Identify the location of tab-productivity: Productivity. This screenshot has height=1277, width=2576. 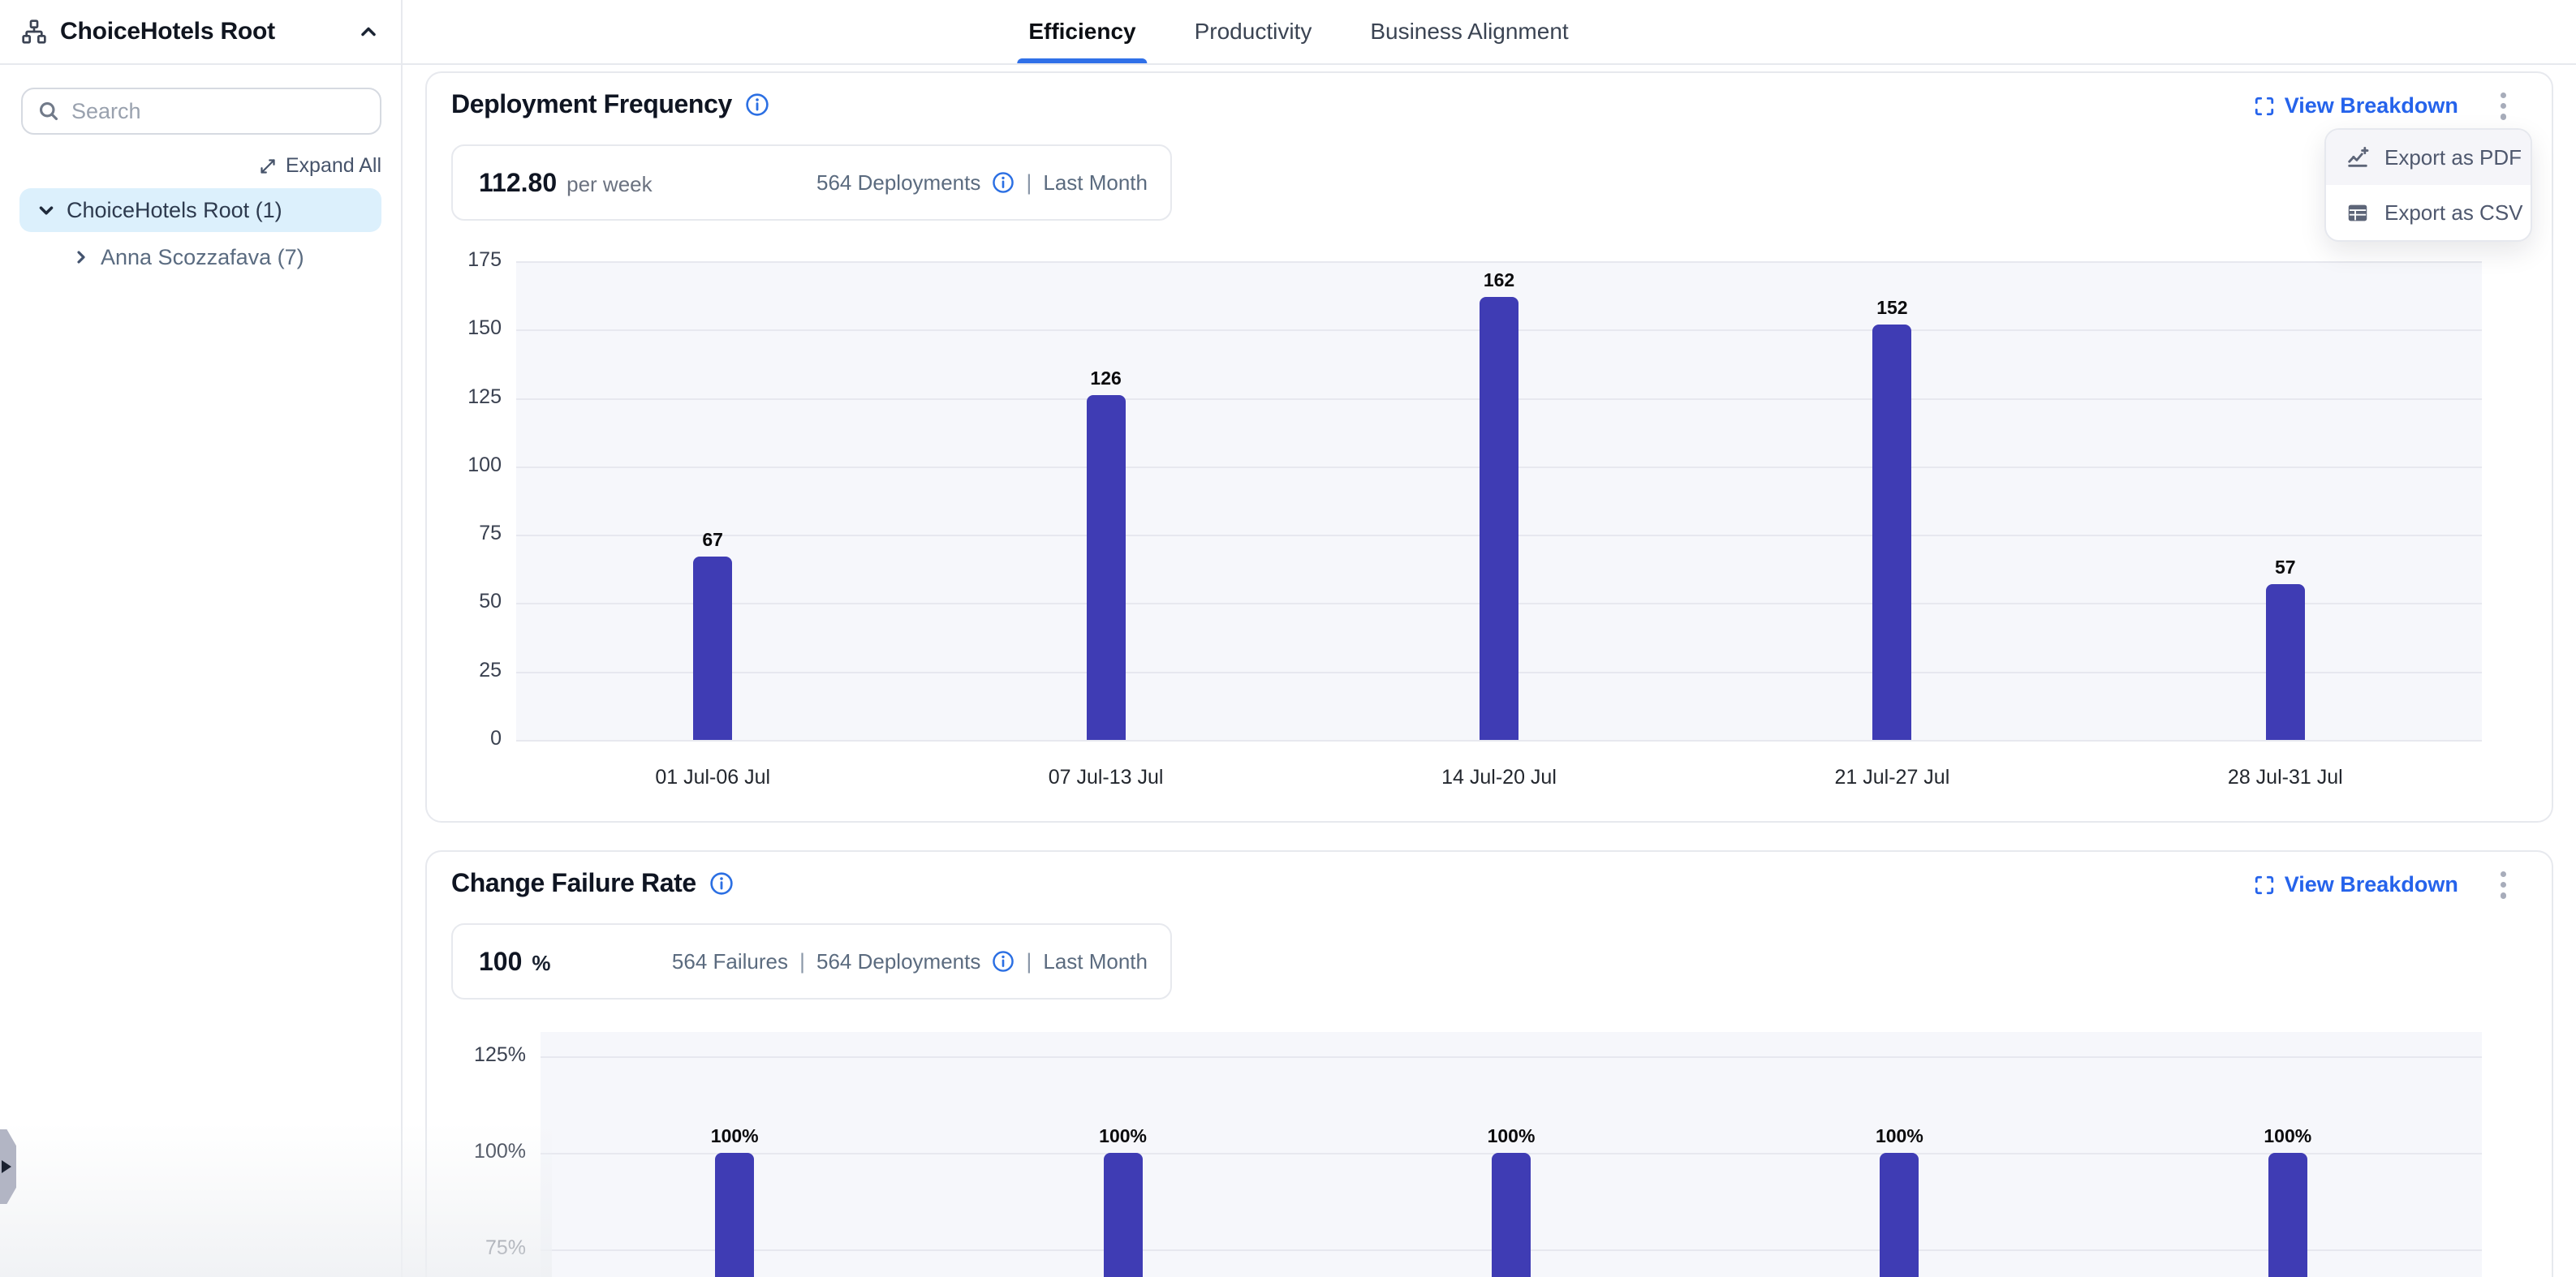
(1254, 31).